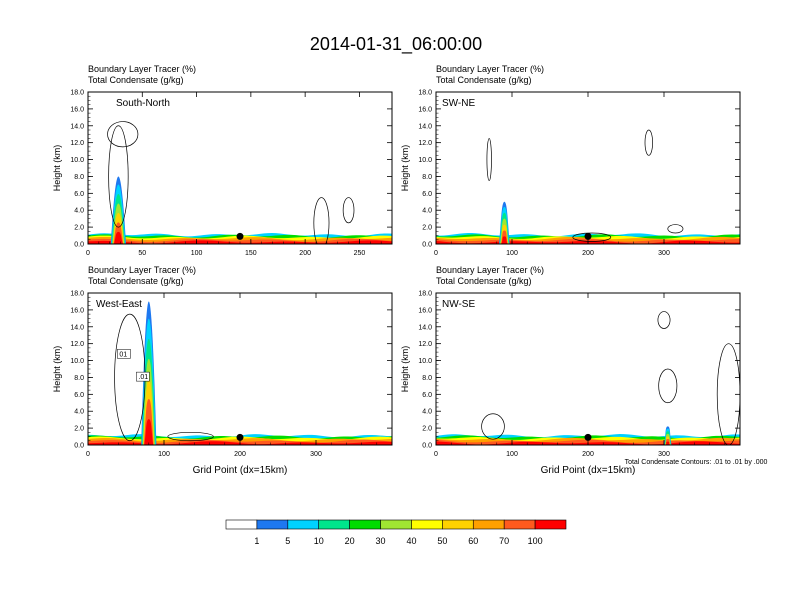  I want to click on contour-label-box, so click(124, 354).